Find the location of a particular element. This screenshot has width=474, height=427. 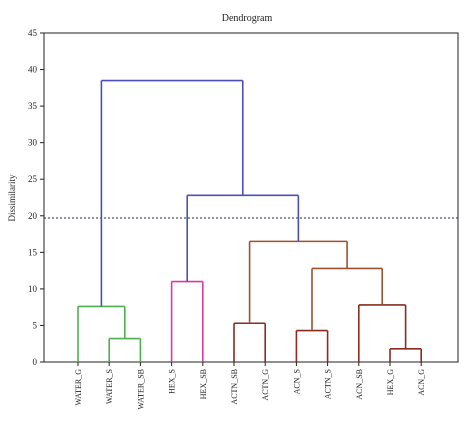

leaf-label: HEX_S is located at coordinates (172, 381).